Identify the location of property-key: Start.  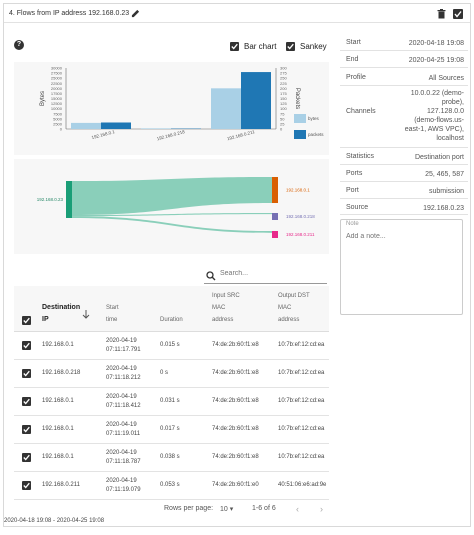
(353, 42).